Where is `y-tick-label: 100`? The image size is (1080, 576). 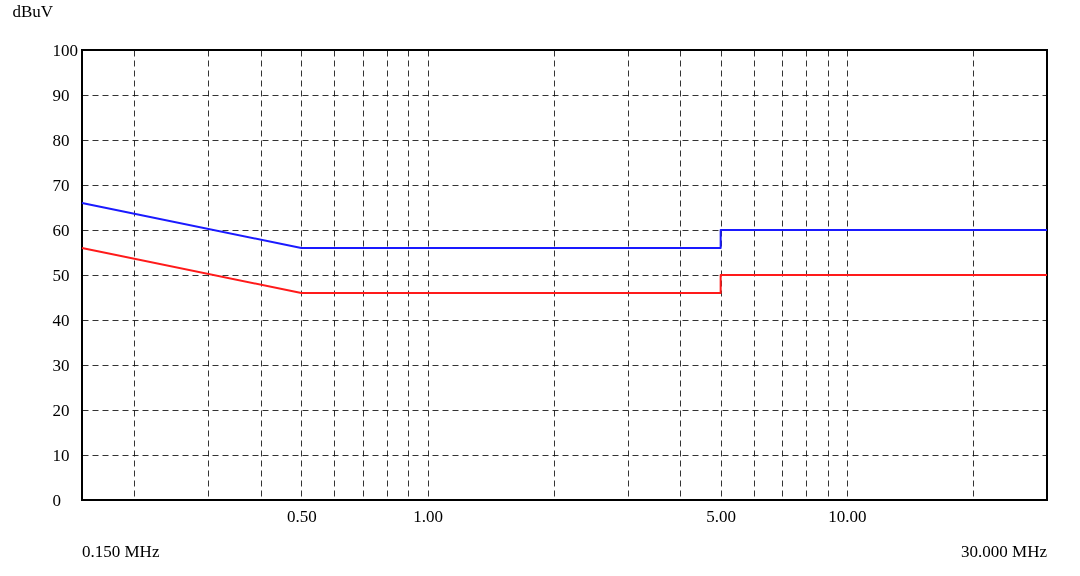 y-tick-label: 100 is located at coordinates (65, 50).